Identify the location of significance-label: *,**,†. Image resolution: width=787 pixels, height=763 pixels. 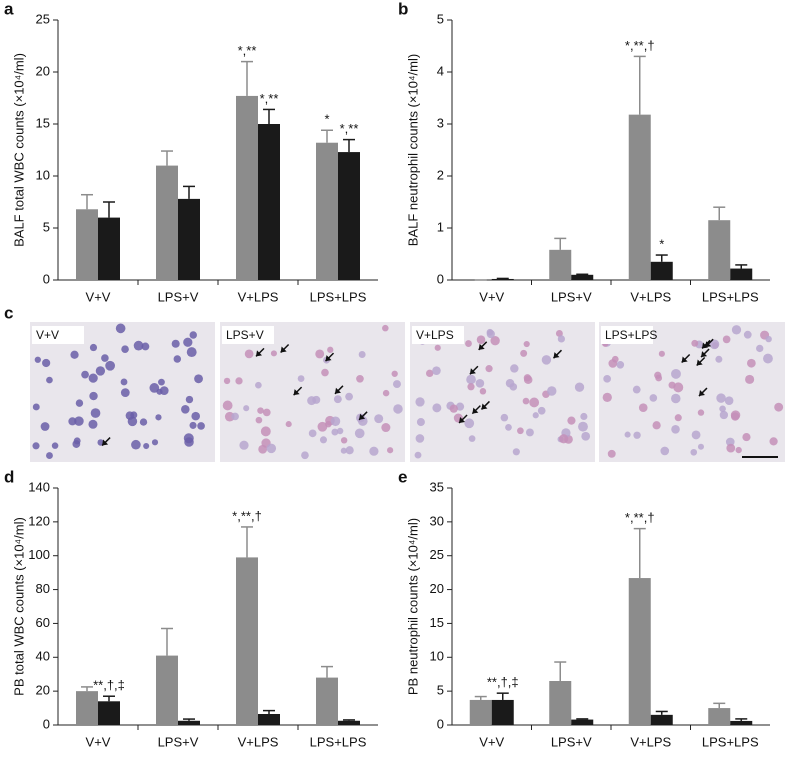
(247, 515).